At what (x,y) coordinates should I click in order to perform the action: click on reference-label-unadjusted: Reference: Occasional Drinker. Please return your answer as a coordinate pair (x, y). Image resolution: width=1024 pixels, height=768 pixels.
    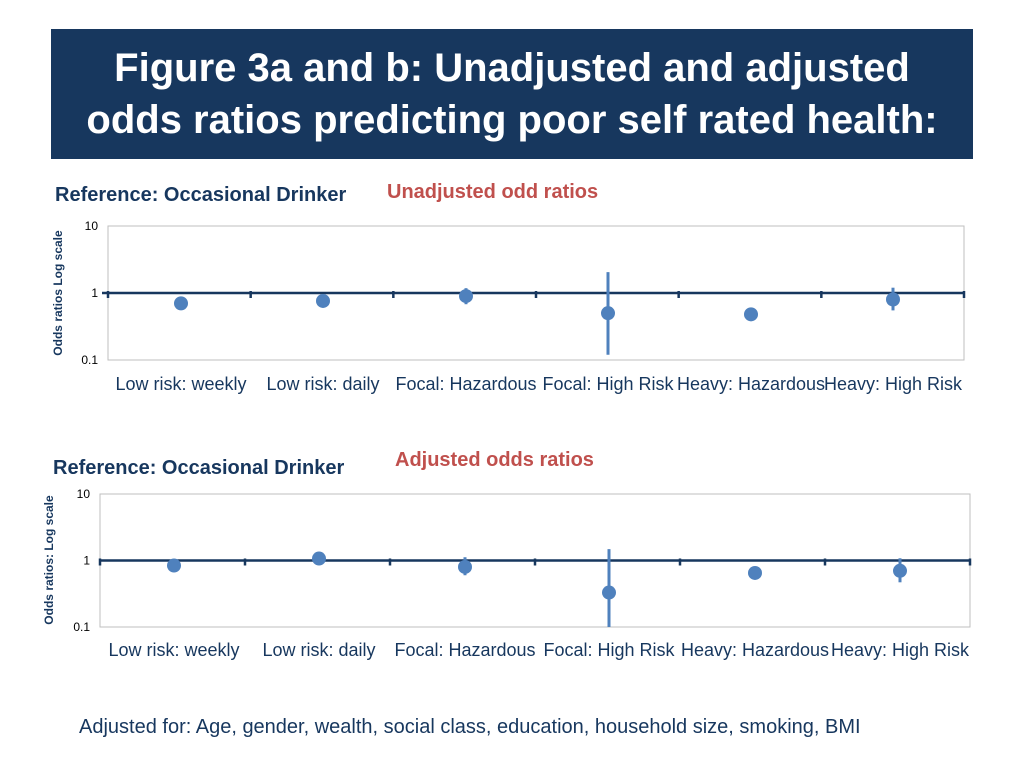
    Looking at the image, I should click on (201, 195).